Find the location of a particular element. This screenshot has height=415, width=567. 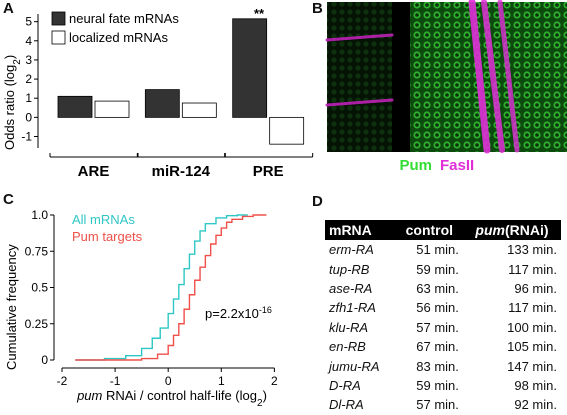

panel-label-d: D is located at coordinates (317, 201).